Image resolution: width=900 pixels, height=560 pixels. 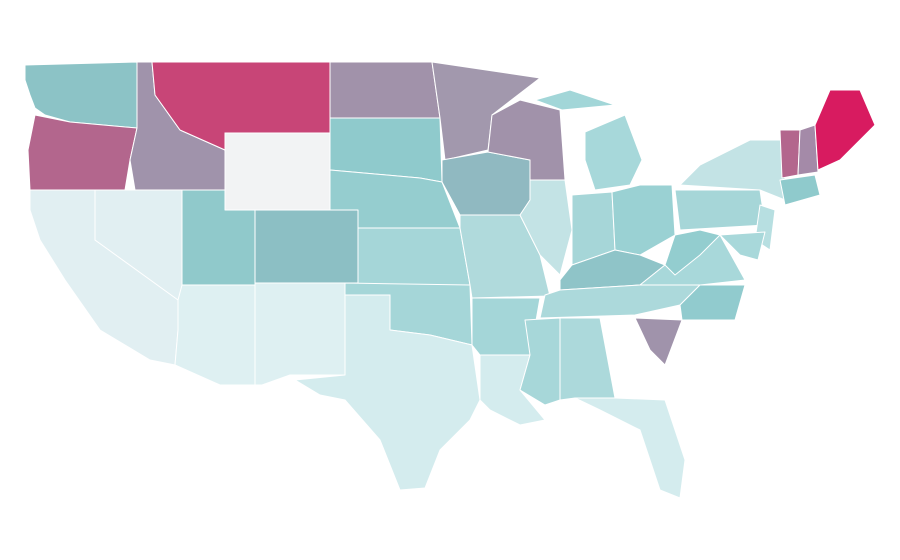 I want to click on state-wy, so click(x=277, y=171).